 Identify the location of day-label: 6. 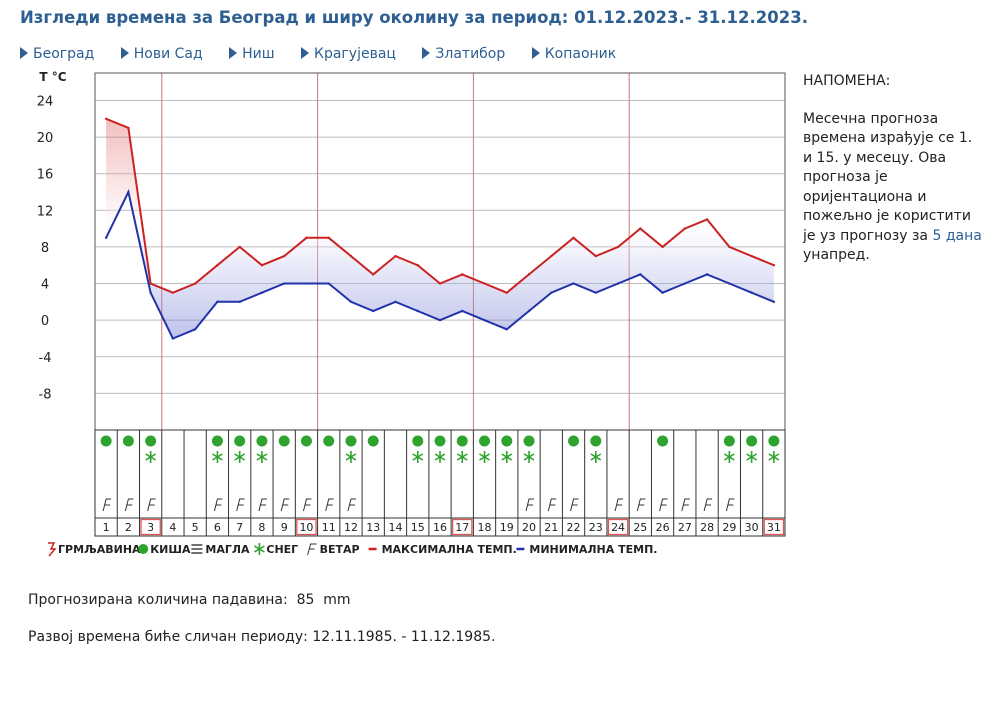
(217, 527).